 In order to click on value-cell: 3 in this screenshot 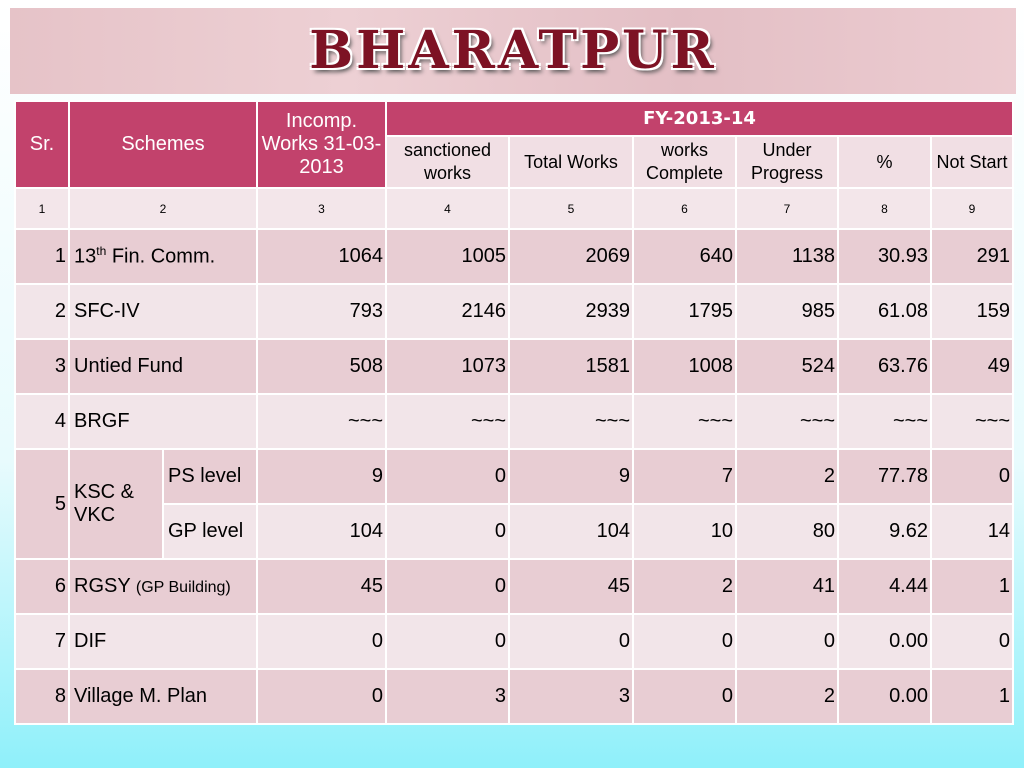, I will do `click(571, 696)`.